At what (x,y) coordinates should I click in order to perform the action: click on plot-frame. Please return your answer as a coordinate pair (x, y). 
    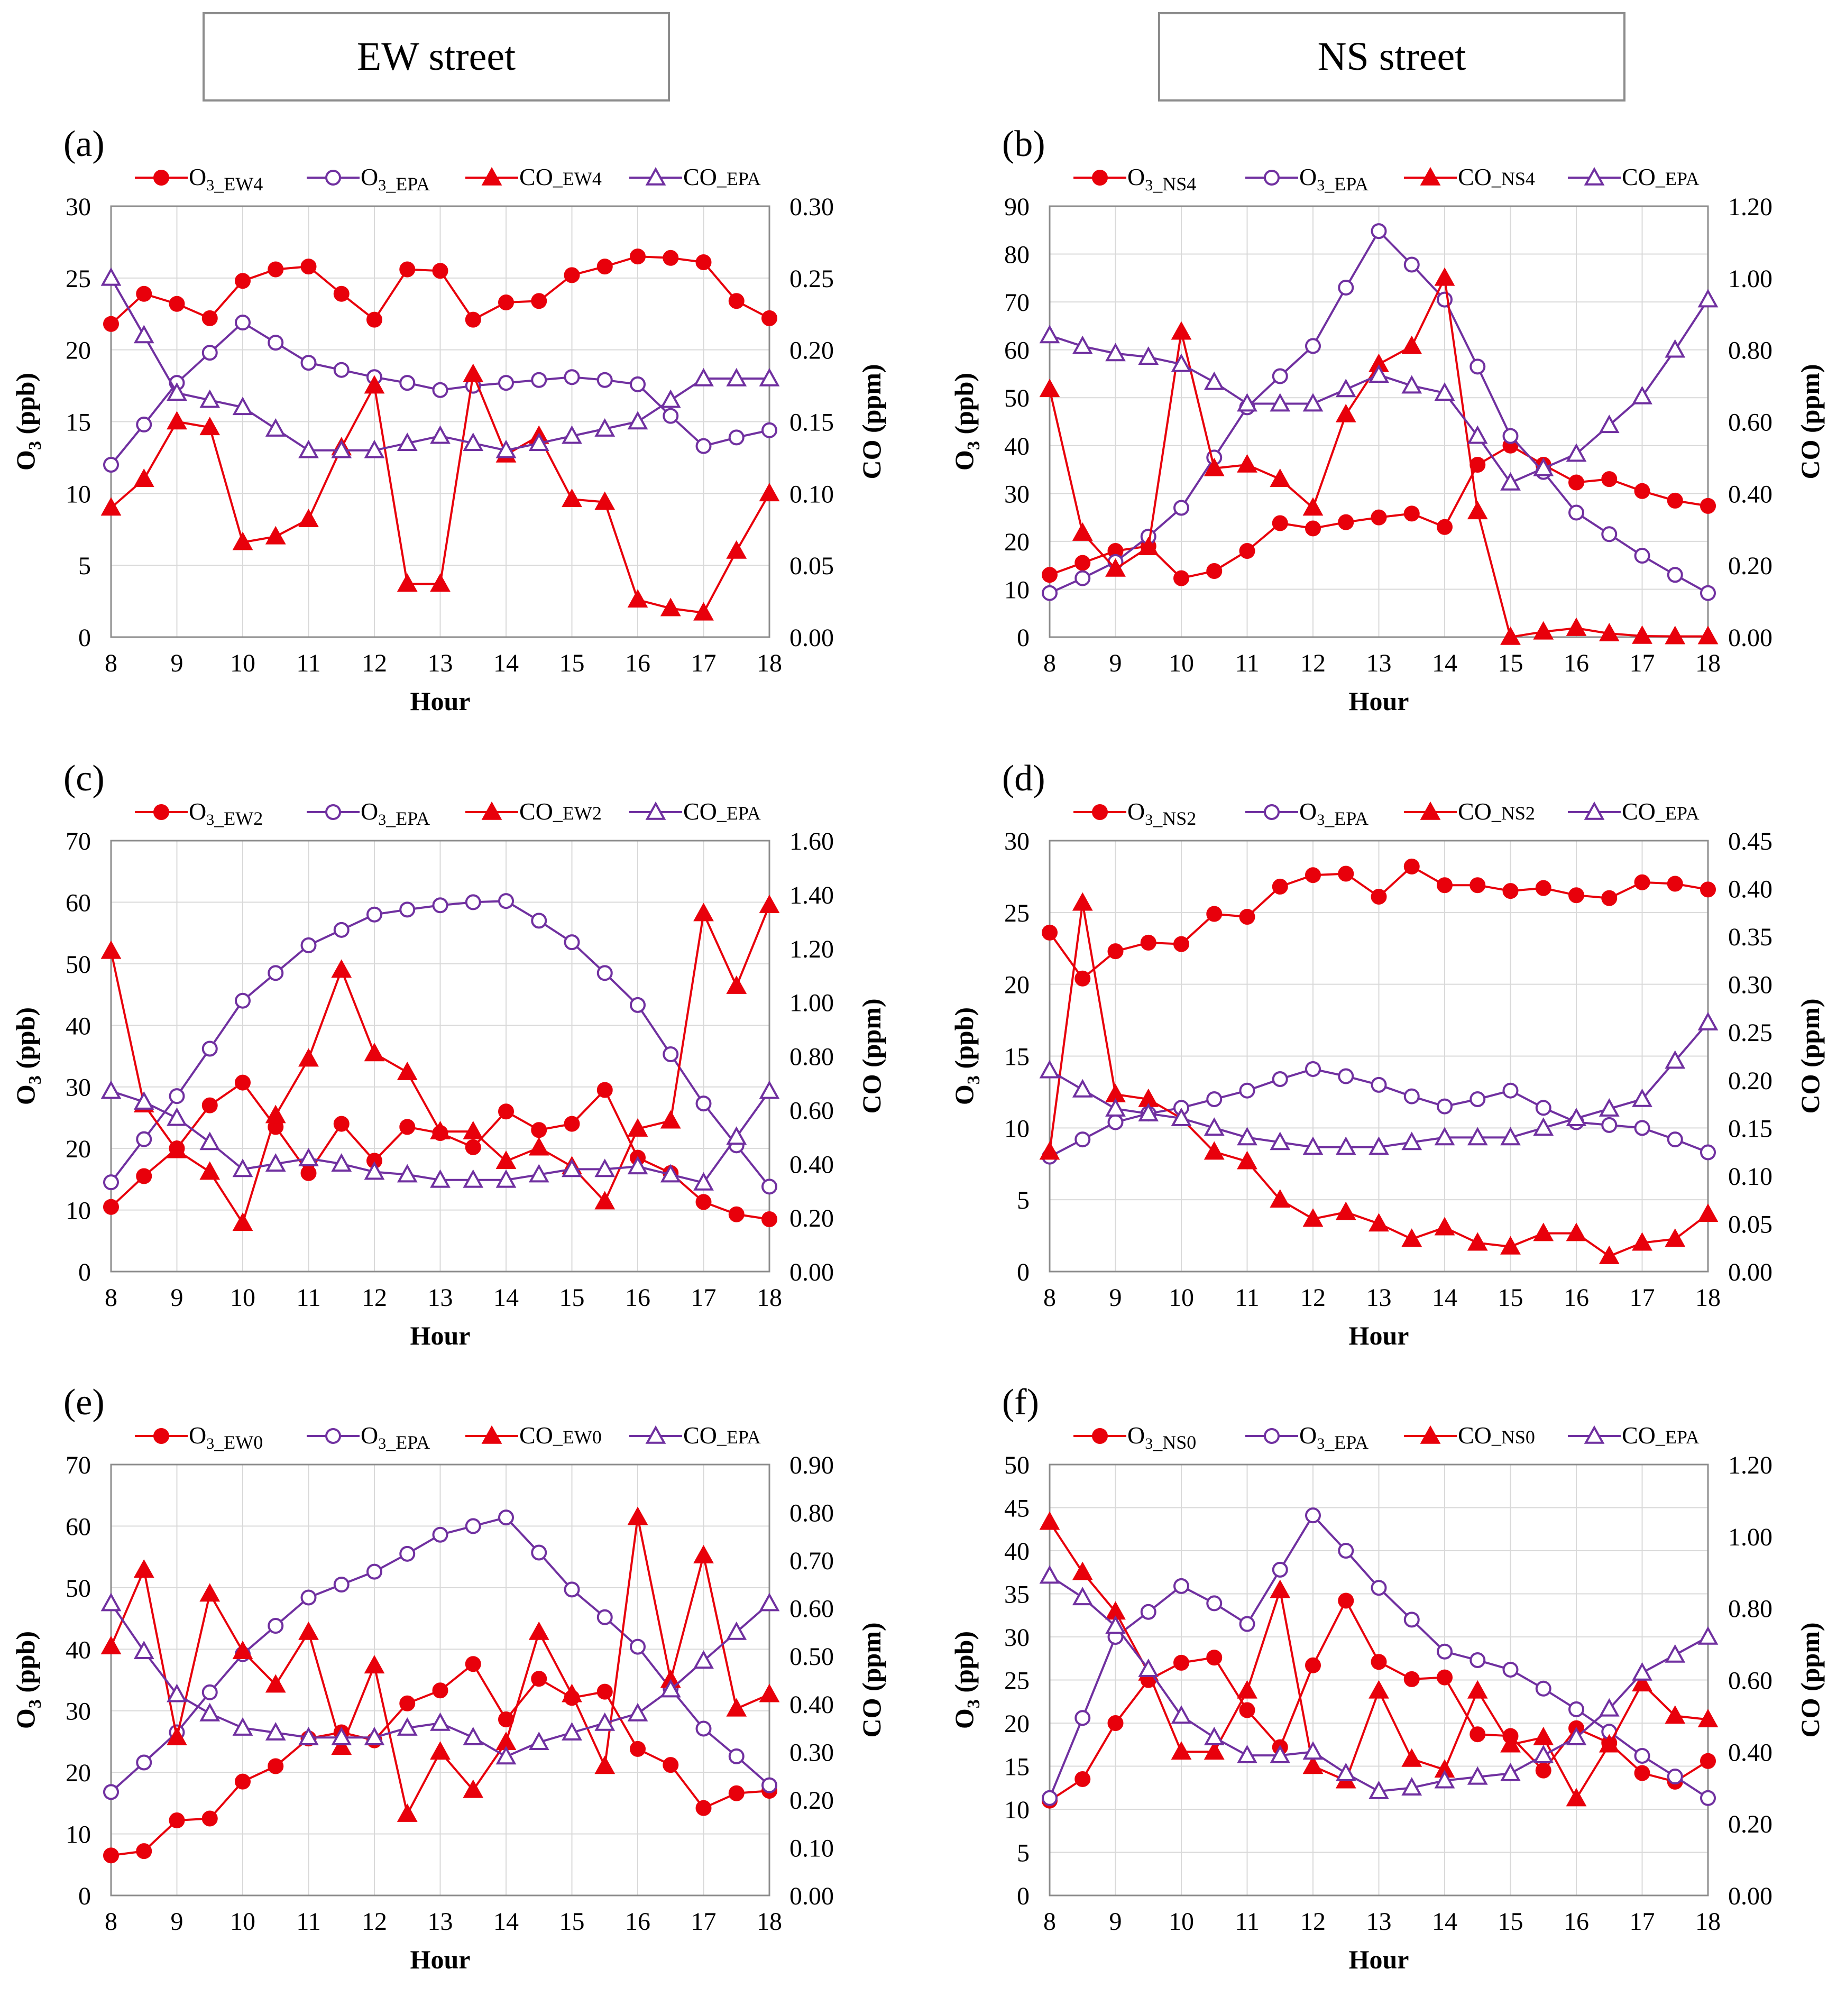
    Looking at the image, I should click on (440, 1680).